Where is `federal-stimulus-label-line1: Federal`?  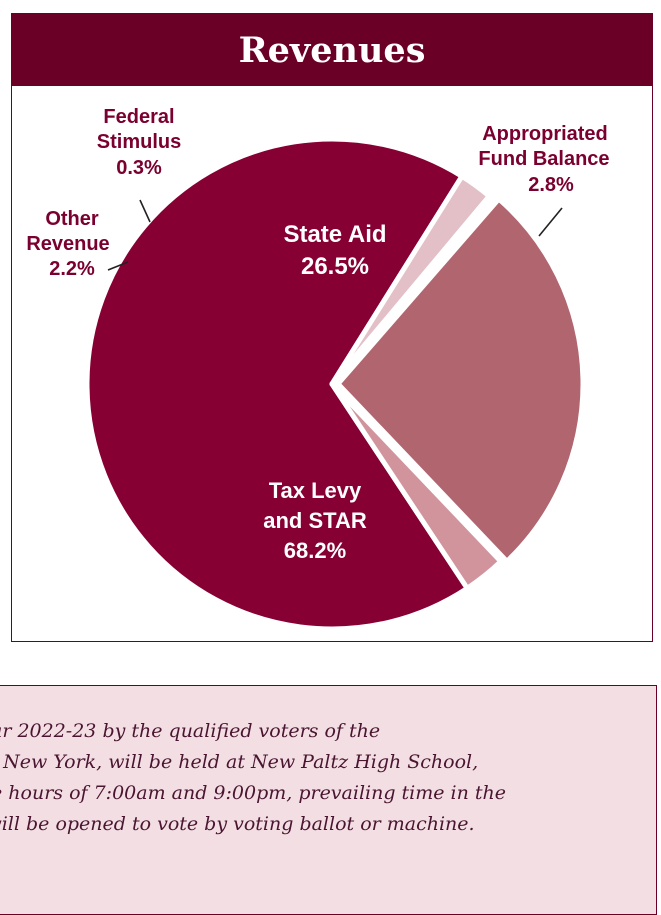 federal-stimulus-label-line1: Federal is located at coordinates (138, 117).